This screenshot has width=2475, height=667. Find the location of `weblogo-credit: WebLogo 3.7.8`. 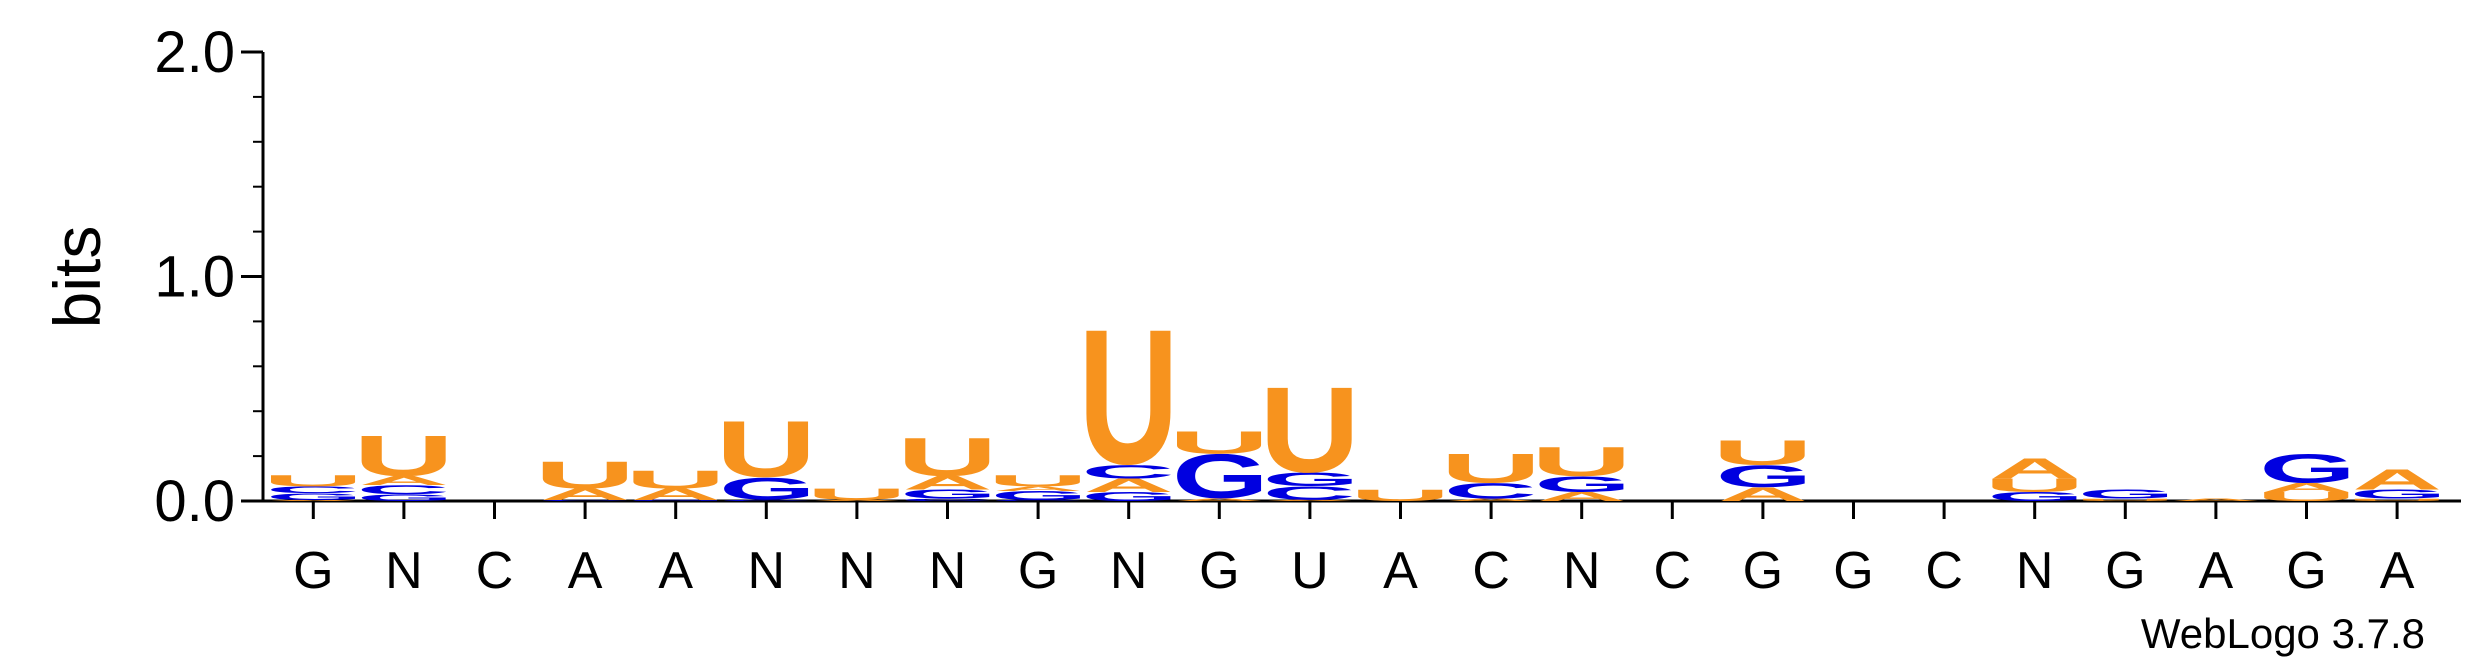

weblogo-credit: WebLogo 3.7.8 is located at coordinates (2283, 633).